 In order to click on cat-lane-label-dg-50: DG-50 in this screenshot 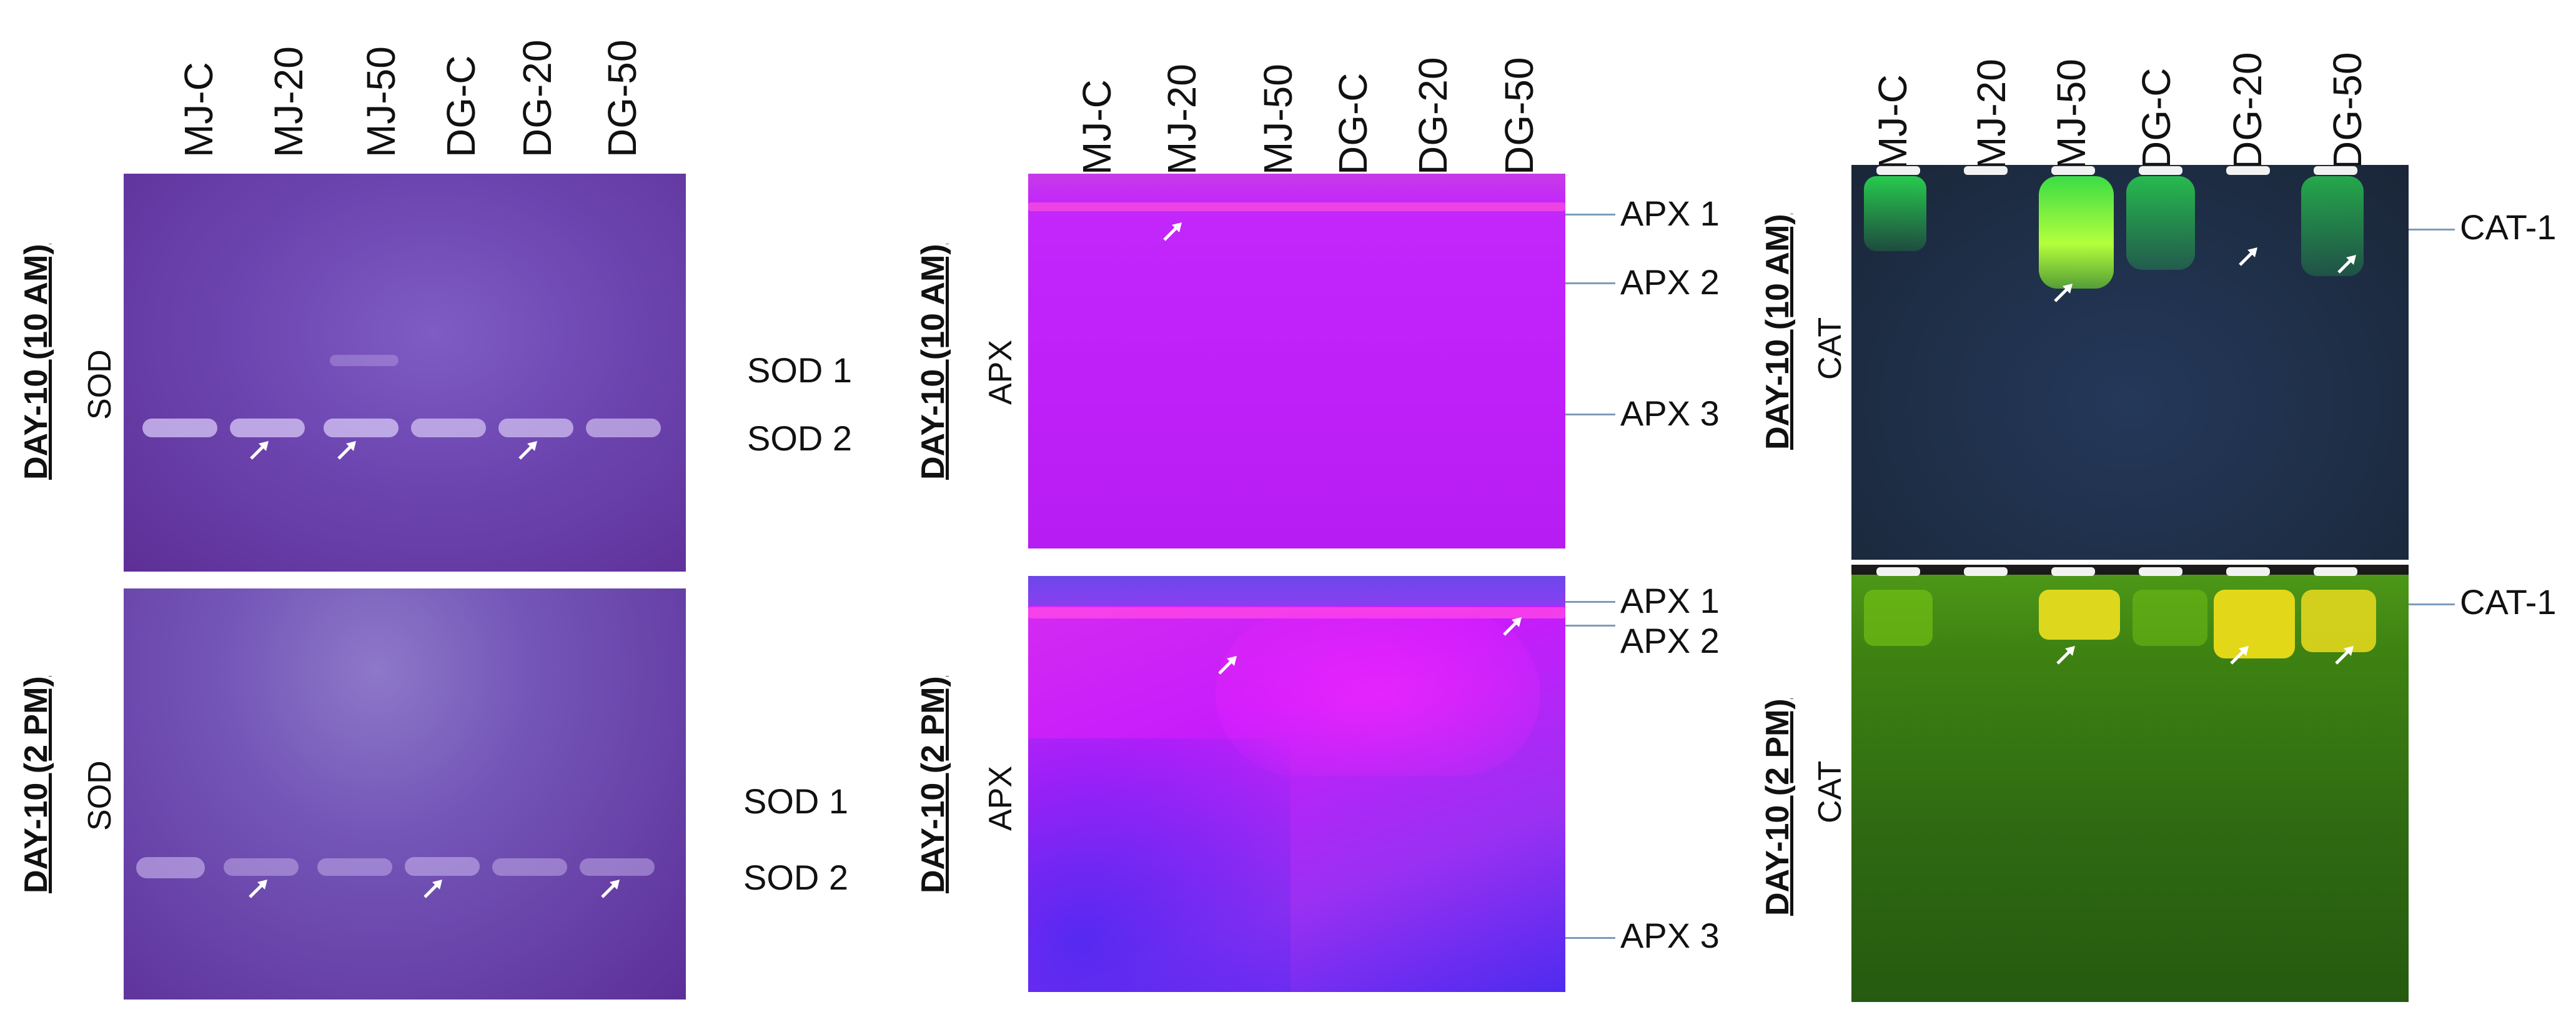, I will do `click(2347, 112)`.